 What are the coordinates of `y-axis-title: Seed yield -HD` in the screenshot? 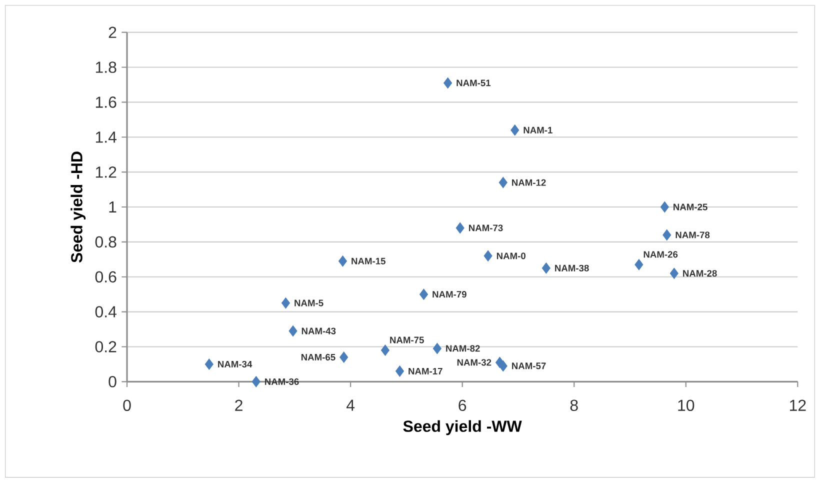 It's located at (78, 207).